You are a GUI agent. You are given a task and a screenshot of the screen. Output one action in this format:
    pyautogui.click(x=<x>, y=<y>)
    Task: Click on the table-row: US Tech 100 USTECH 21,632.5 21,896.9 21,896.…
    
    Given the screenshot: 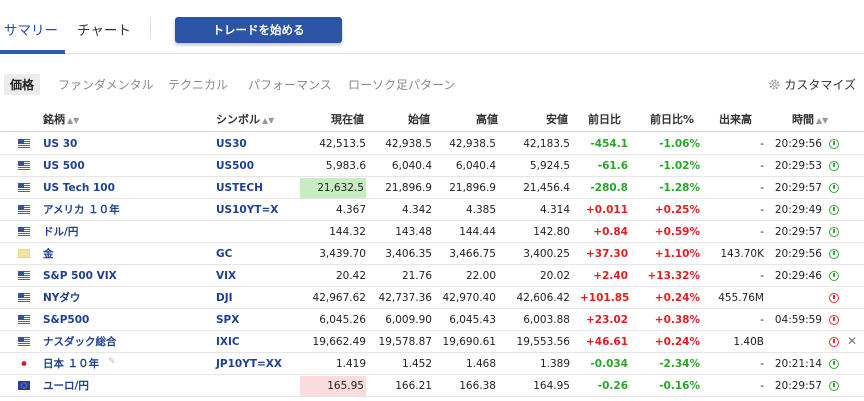 What is the action you would take?
    pyautogui.click(x=432, y=188)
    